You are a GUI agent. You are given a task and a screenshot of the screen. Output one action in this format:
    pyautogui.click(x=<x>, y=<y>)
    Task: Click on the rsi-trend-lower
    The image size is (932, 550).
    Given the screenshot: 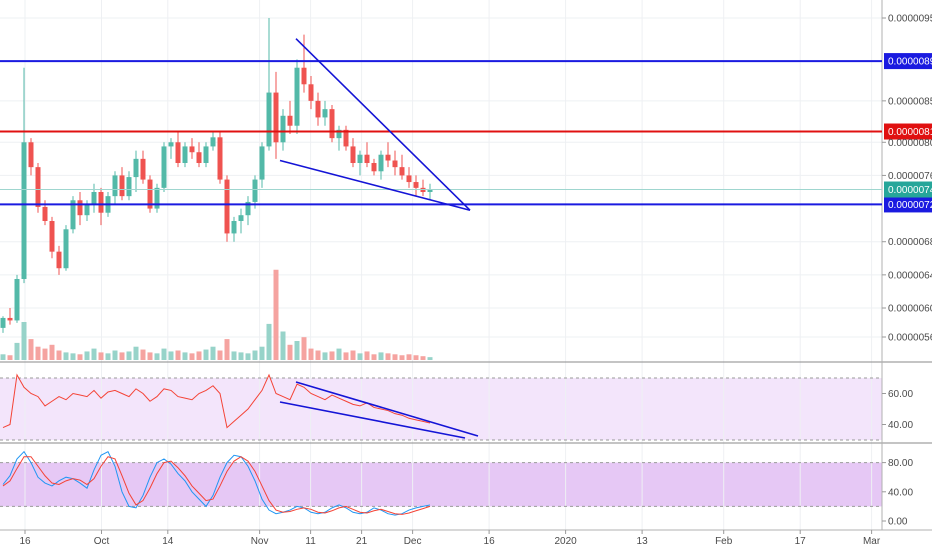 What is the action you would take?
    pyautogui.click(x=372, y=420)
    